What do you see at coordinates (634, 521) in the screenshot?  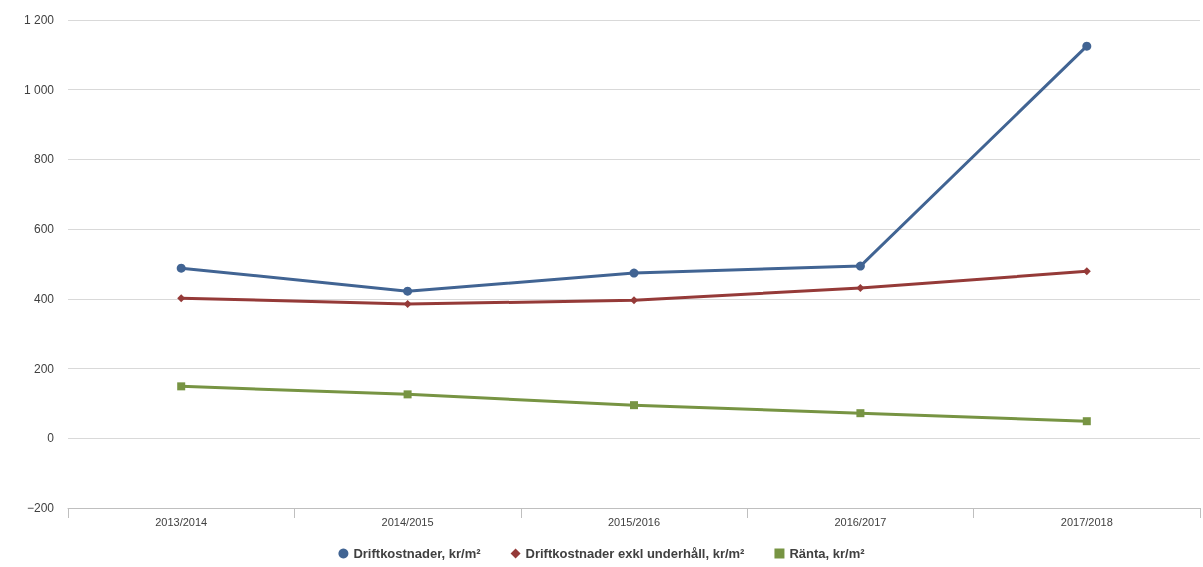 I see `x-tick-label: 2015/2016` at bounding box center [634, 521].